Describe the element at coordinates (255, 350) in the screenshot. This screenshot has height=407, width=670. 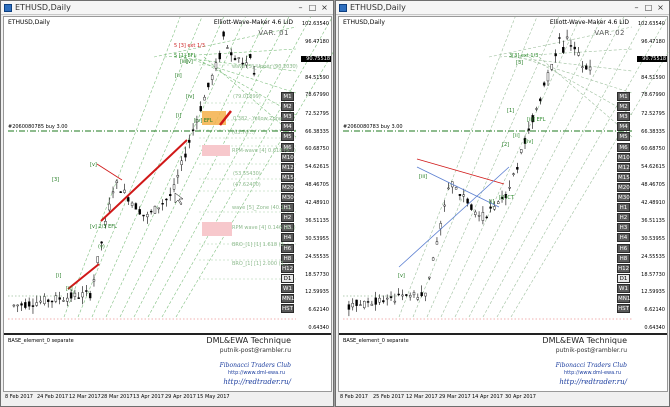
I see `email-label: putnik-post@rambler.ru` at that location.